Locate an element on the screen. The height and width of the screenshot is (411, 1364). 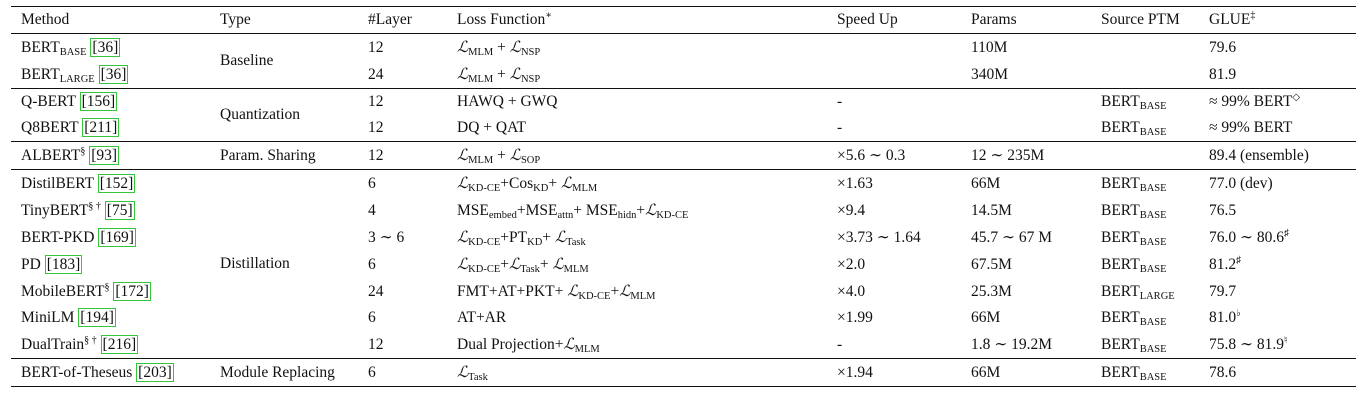
glue-mark: ♭ is located at coordinates (1238, 313).